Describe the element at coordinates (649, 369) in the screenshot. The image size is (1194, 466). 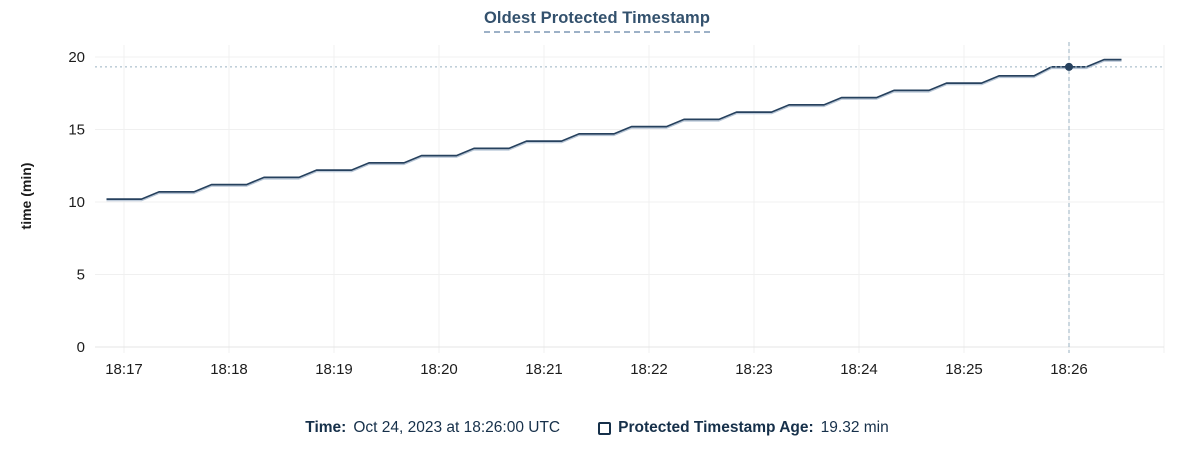
I see `x-tick-label: 18:22` at that location.